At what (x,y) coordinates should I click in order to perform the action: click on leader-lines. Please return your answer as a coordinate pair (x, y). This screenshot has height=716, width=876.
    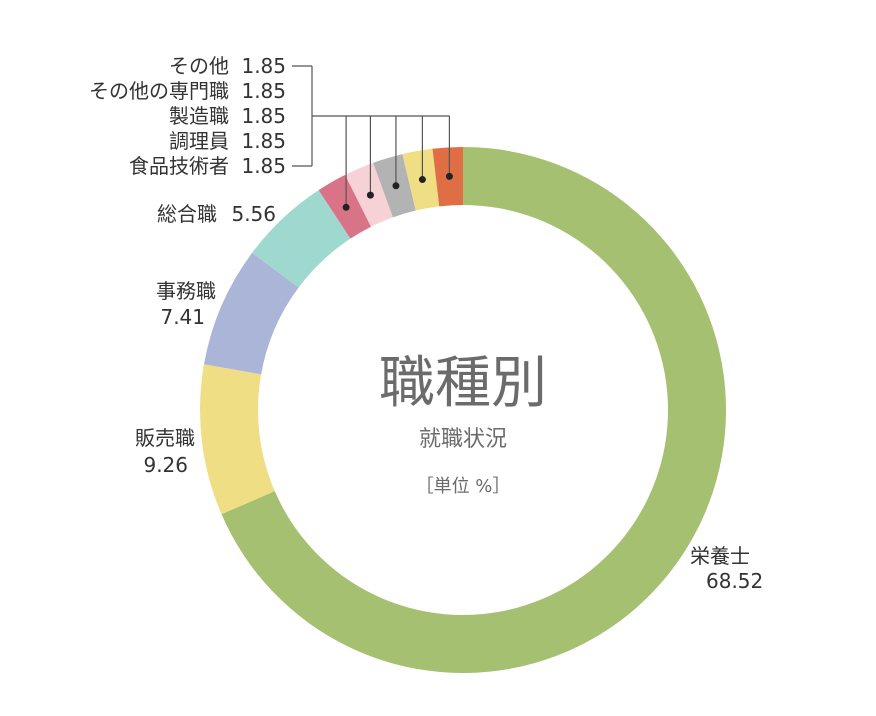
    Looking at the image, I should click on (372, 138).